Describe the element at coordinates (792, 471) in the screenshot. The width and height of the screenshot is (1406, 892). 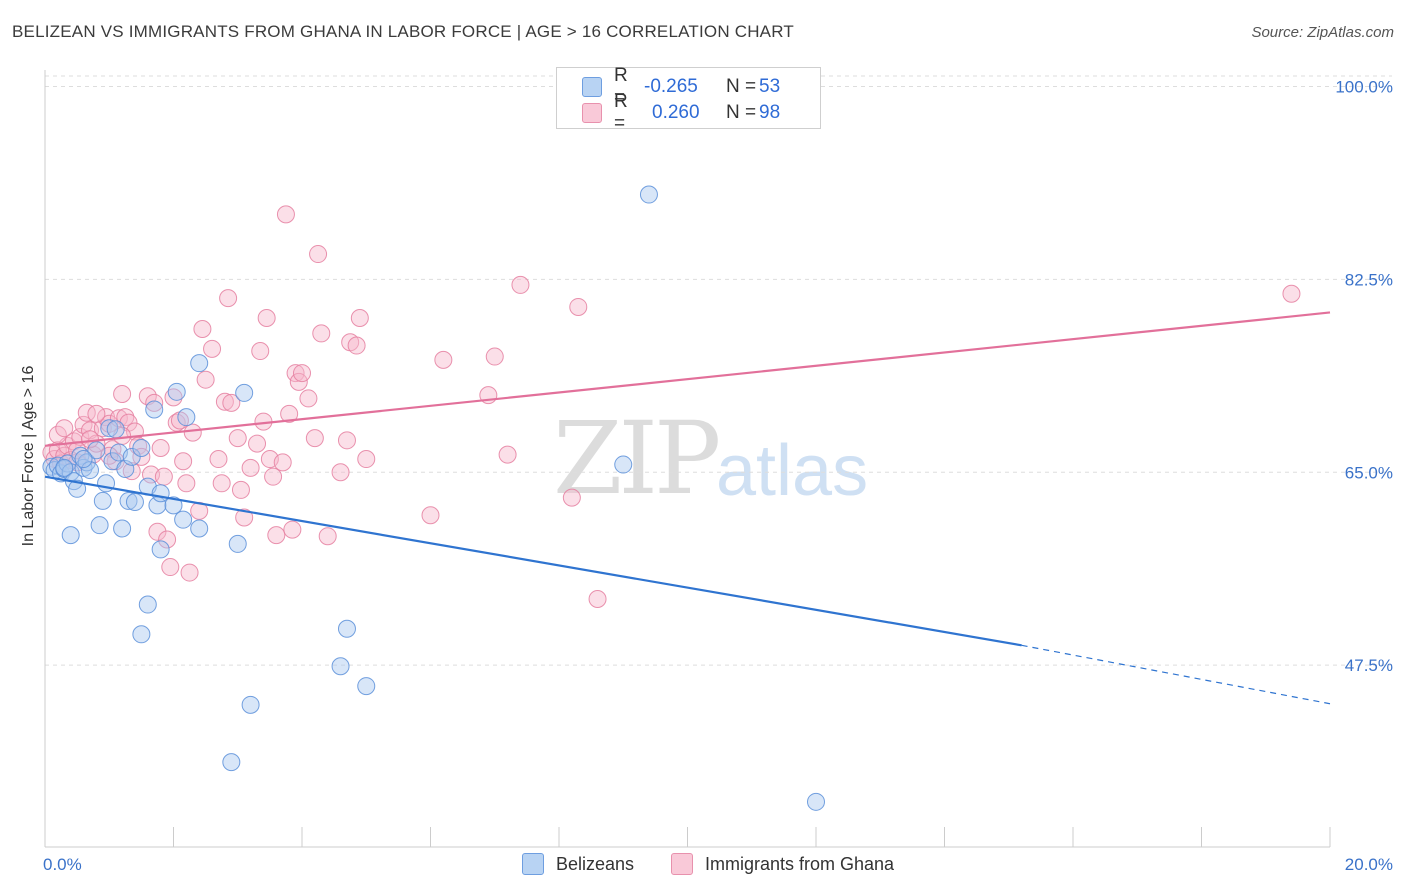
I see `watermark-atlas: atlas` at that location.